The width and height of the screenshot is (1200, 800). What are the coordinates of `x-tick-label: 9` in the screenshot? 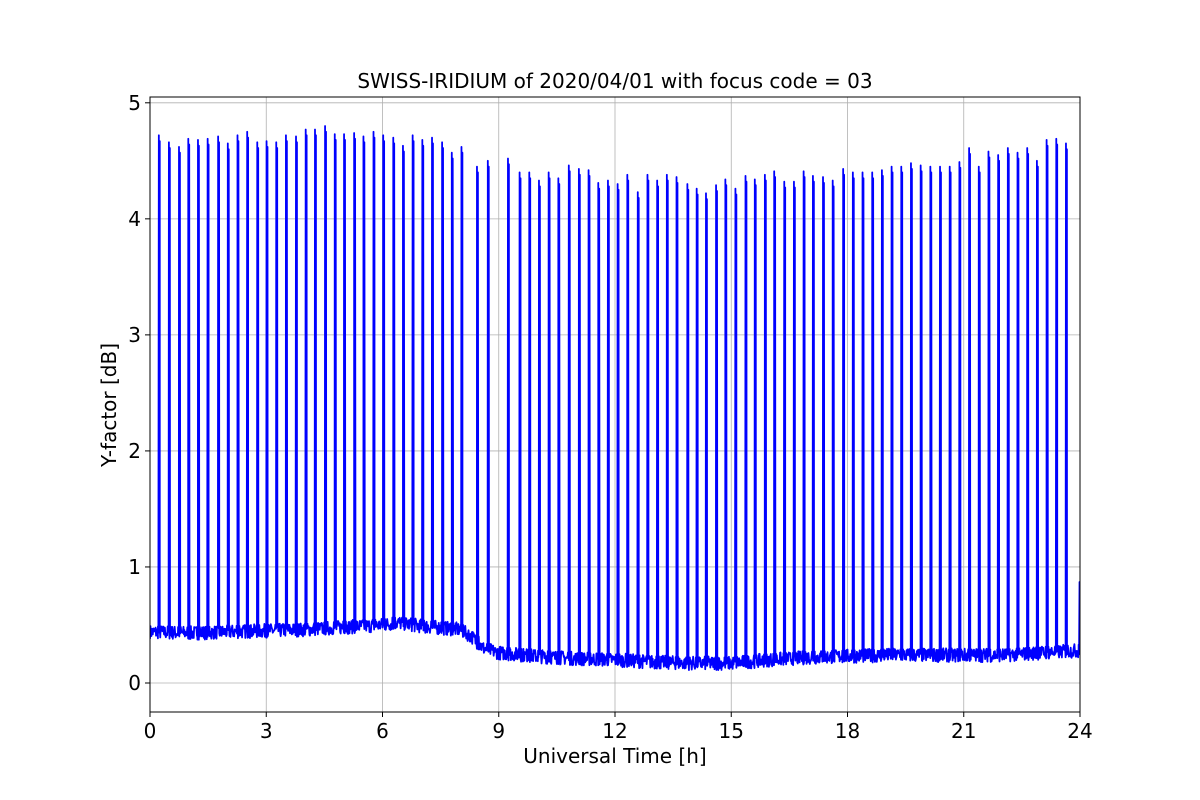 It's located at (498, 731).